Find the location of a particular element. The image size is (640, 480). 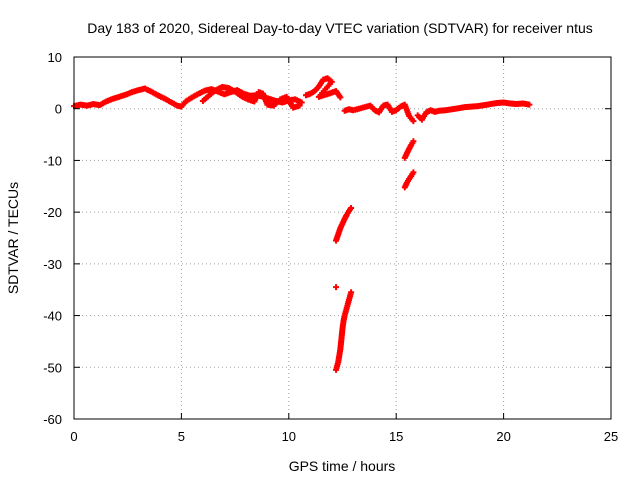

x-axis-label: GPS time / hours is located at coordinates (342, 466).